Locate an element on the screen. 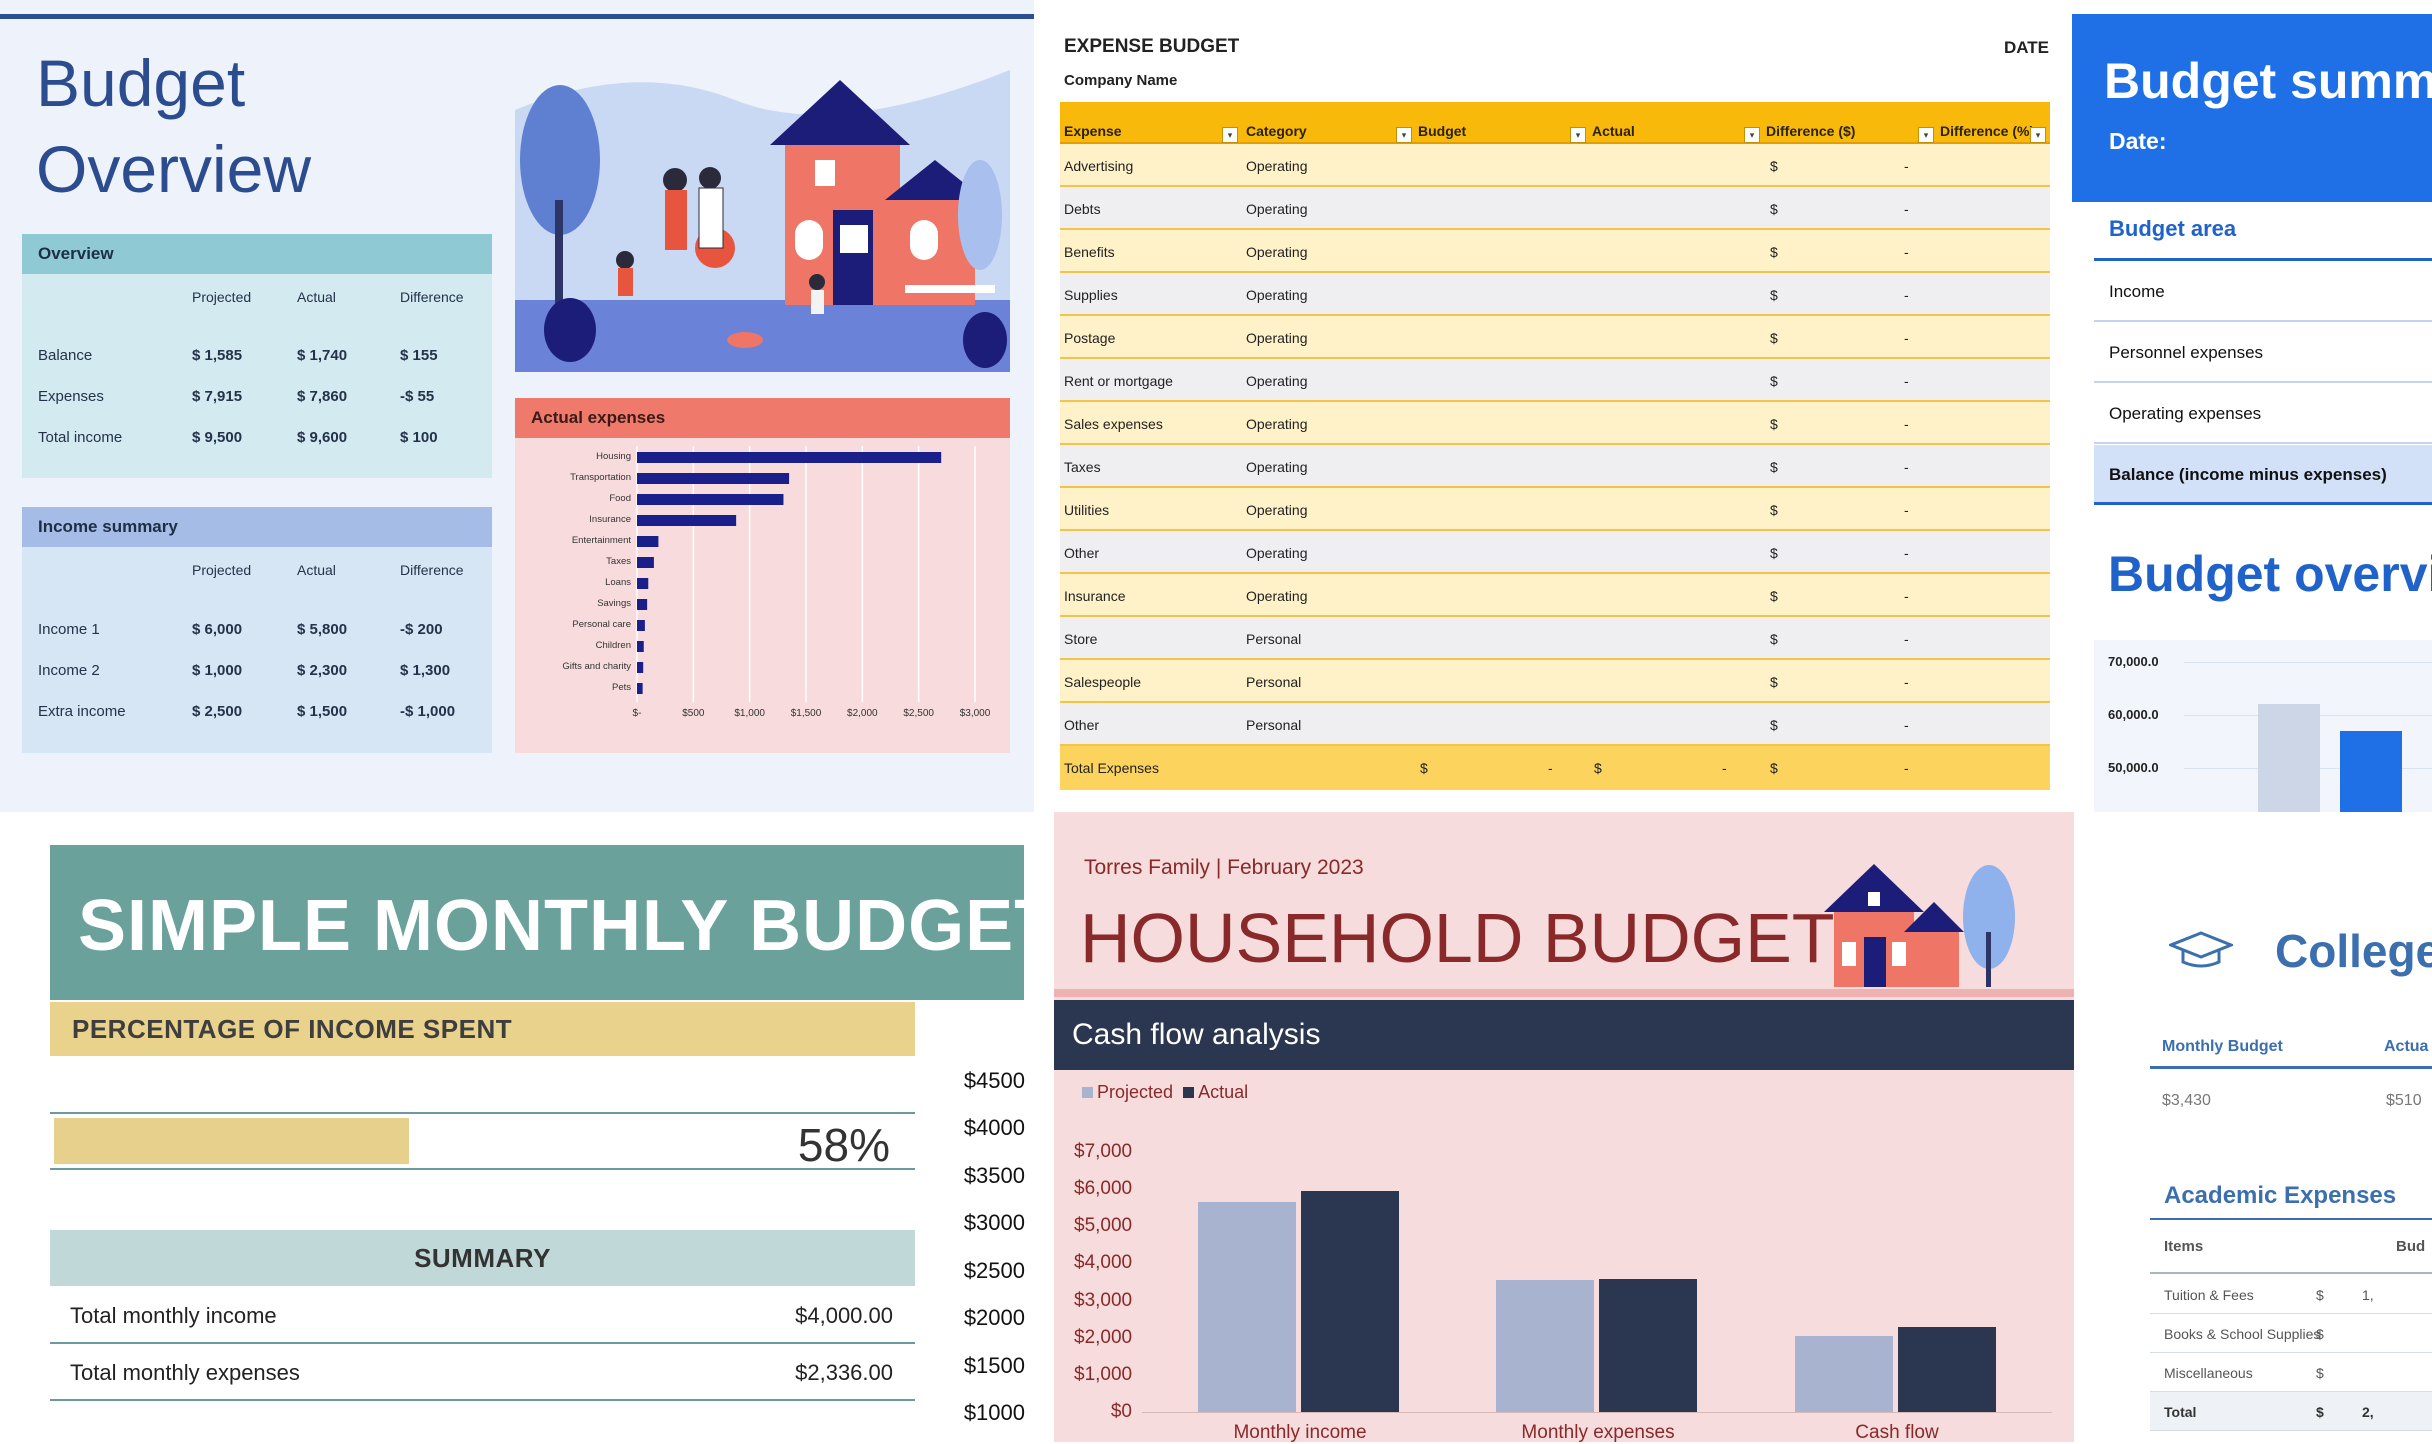  col-difference: Difference is located at coordinates (432, 297).